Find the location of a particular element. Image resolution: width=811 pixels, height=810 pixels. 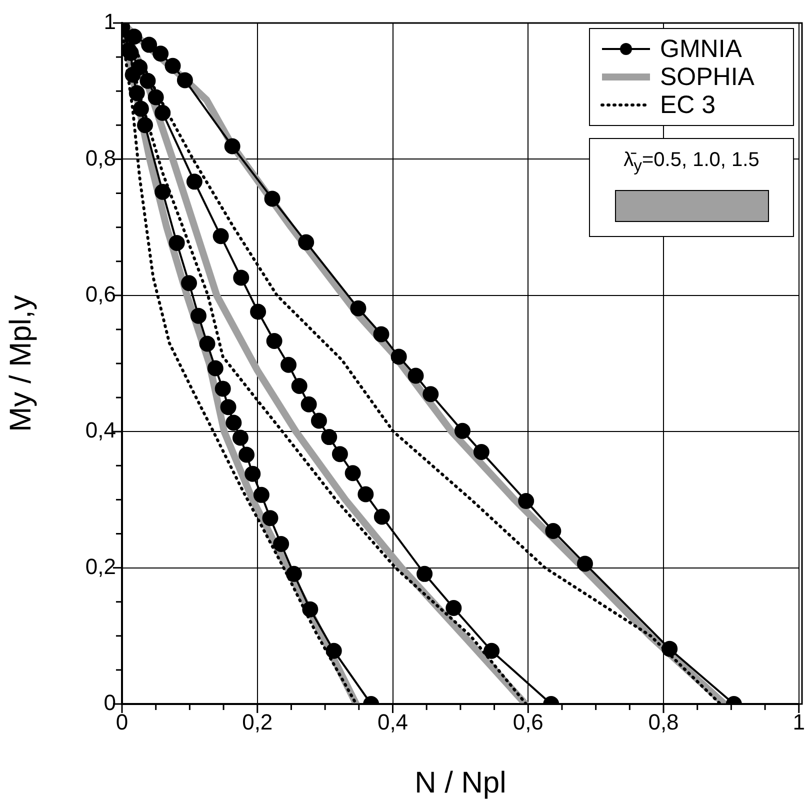

x-tick-label: 1 is located at coordinates (799, 721).